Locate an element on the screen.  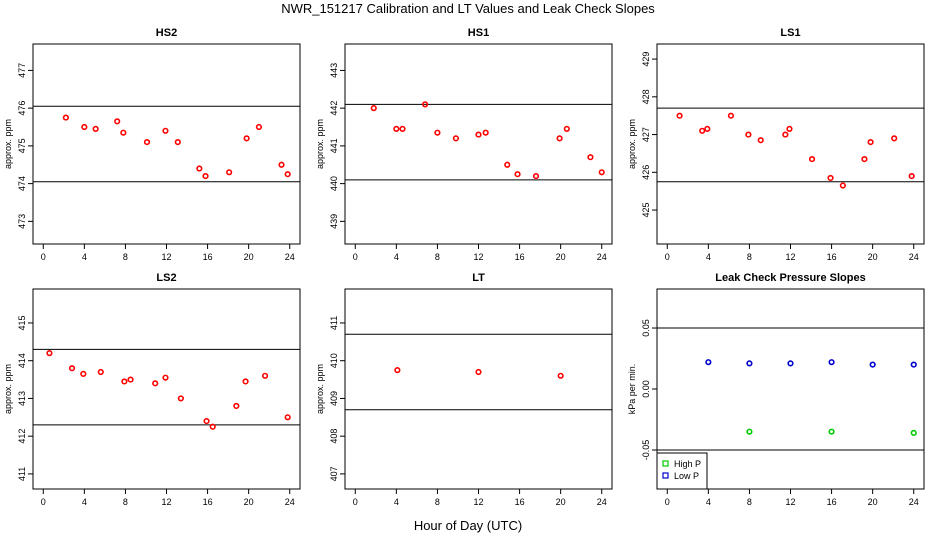
y-tick-label: 441 is located at coordinates (334, 145).